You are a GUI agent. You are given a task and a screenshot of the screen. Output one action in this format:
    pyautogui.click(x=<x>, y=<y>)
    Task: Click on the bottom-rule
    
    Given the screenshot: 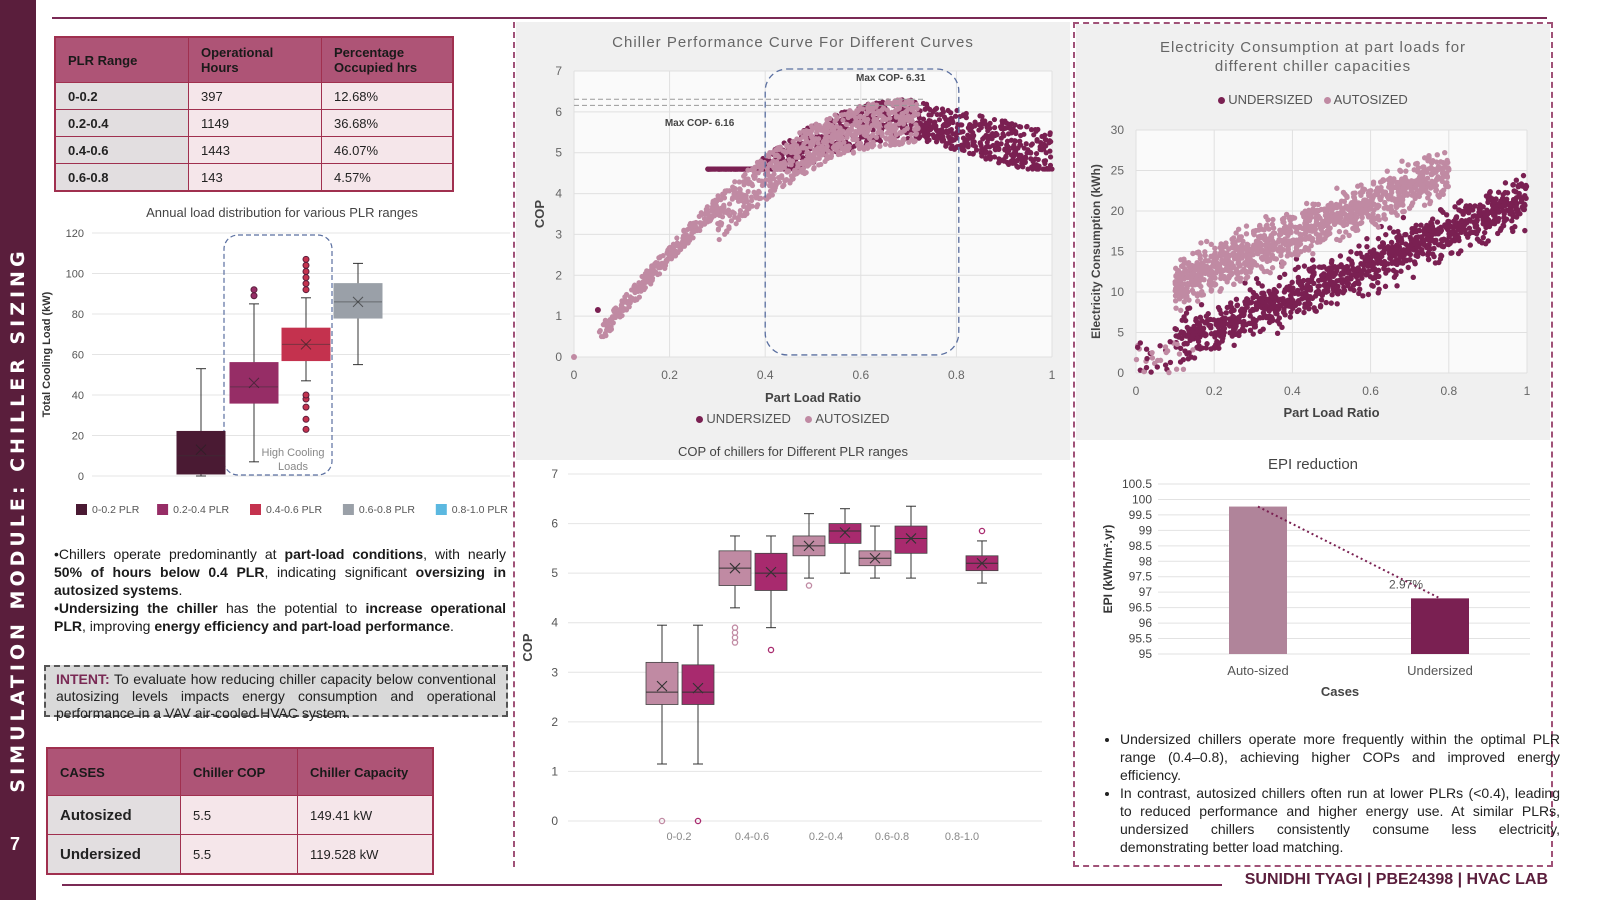 What is the action you would take?
    pyautogui.click(x=642, y=885)
    